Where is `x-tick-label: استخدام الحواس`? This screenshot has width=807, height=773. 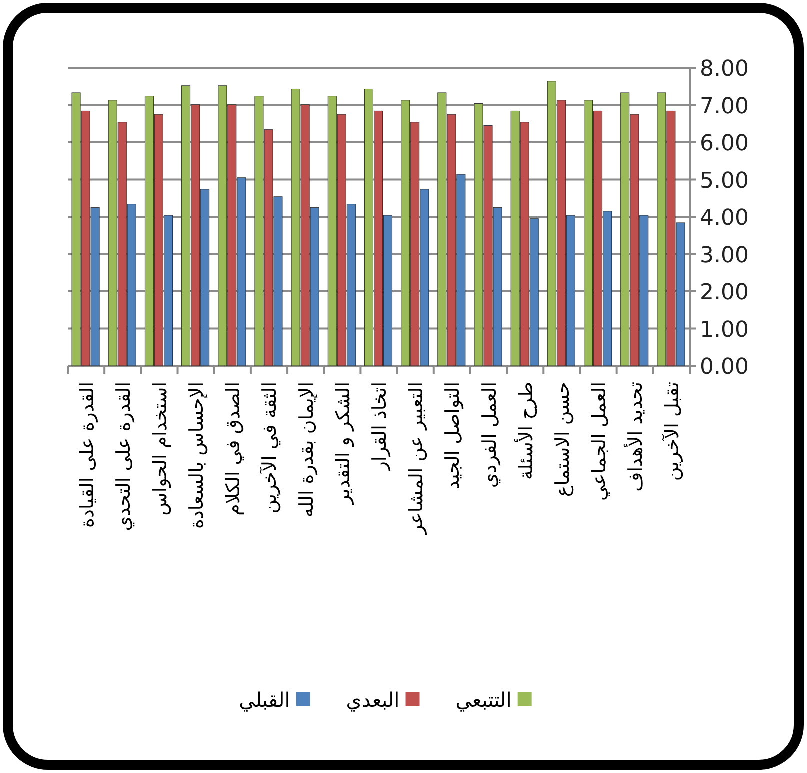
x-tick-label: استخدام الحواس is located at coordinates (160, 449).